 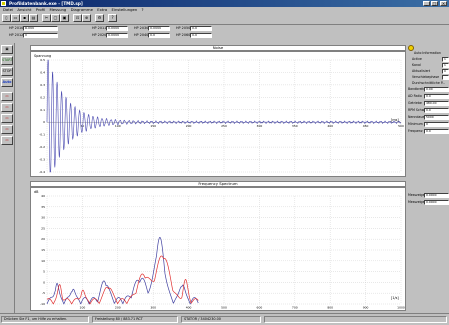 What do you see at coordinates (42, 72) in the screenshot?
I see `y-tick-label: 0.4` at bounding box center [42, 72].